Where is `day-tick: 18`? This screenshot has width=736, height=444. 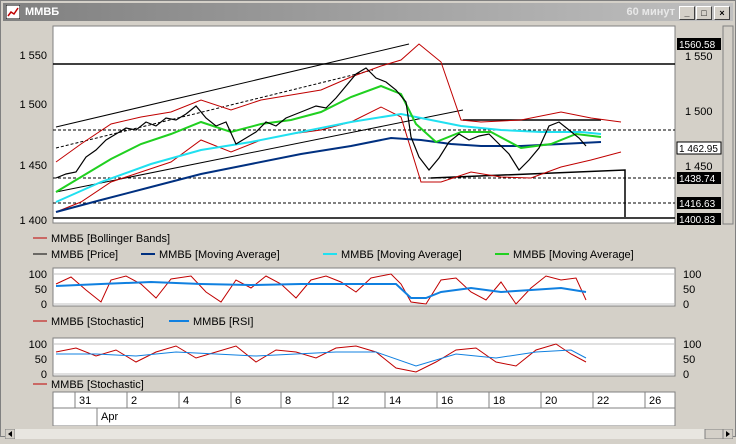 day-tick: 18 is located at coordinates (499, 401).